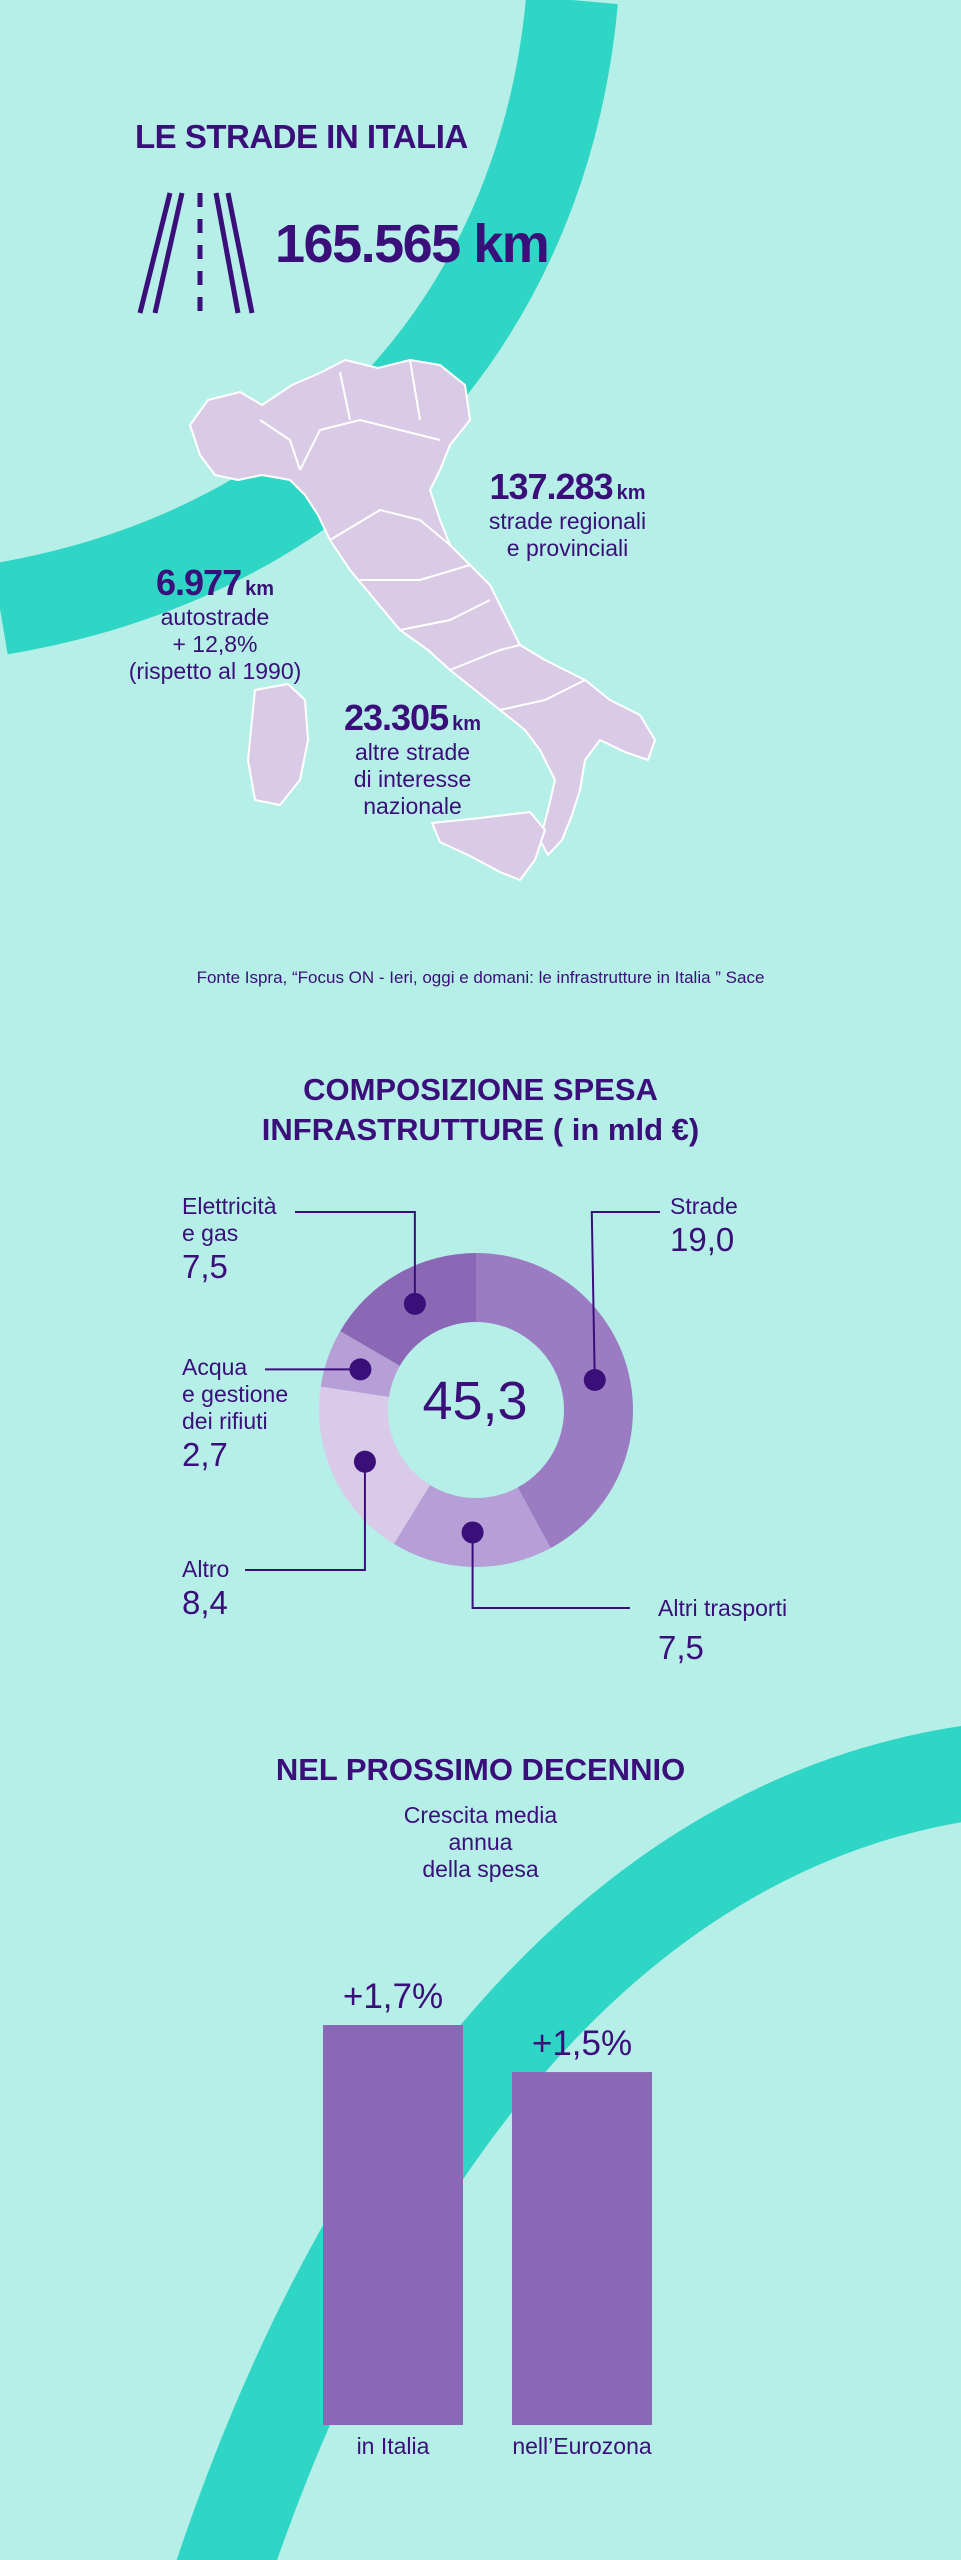 Image resolution: width=961 pixels, height=2560 pixels. Describe the element at coordinates (550, 1570) in the screenshot. I see `donut-leader-altri-trasporti` at that location.